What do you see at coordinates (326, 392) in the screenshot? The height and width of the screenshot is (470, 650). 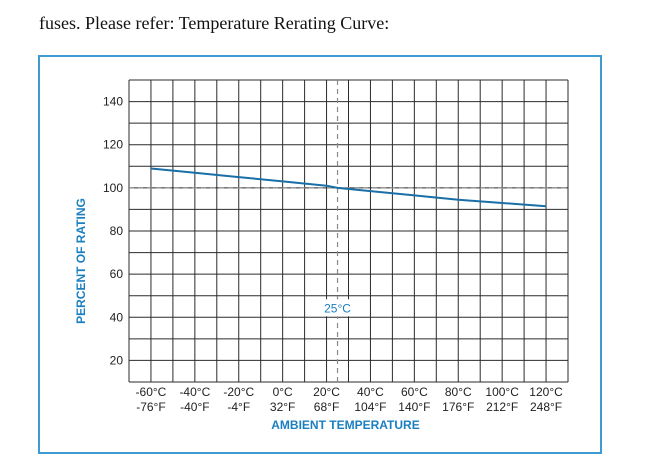 I see `x-tick-label-celsius: 20°C` at bounding box center [326, 392].